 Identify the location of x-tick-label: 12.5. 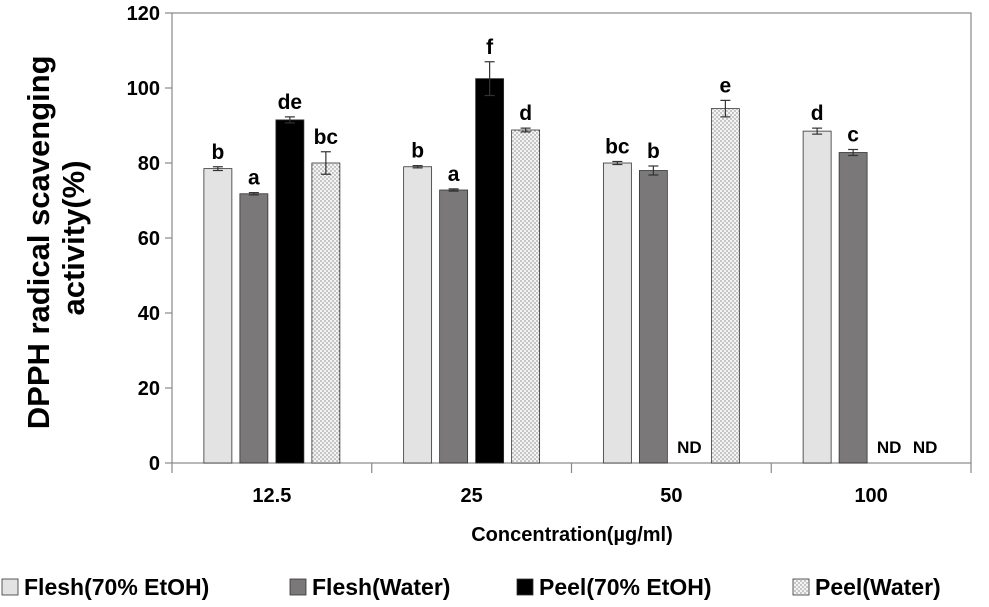
(271, 496).